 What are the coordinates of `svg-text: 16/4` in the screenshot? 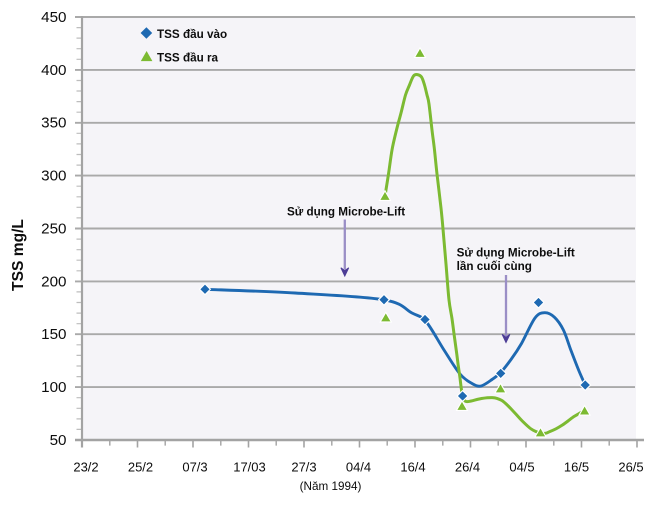 It's located at (412, 467).